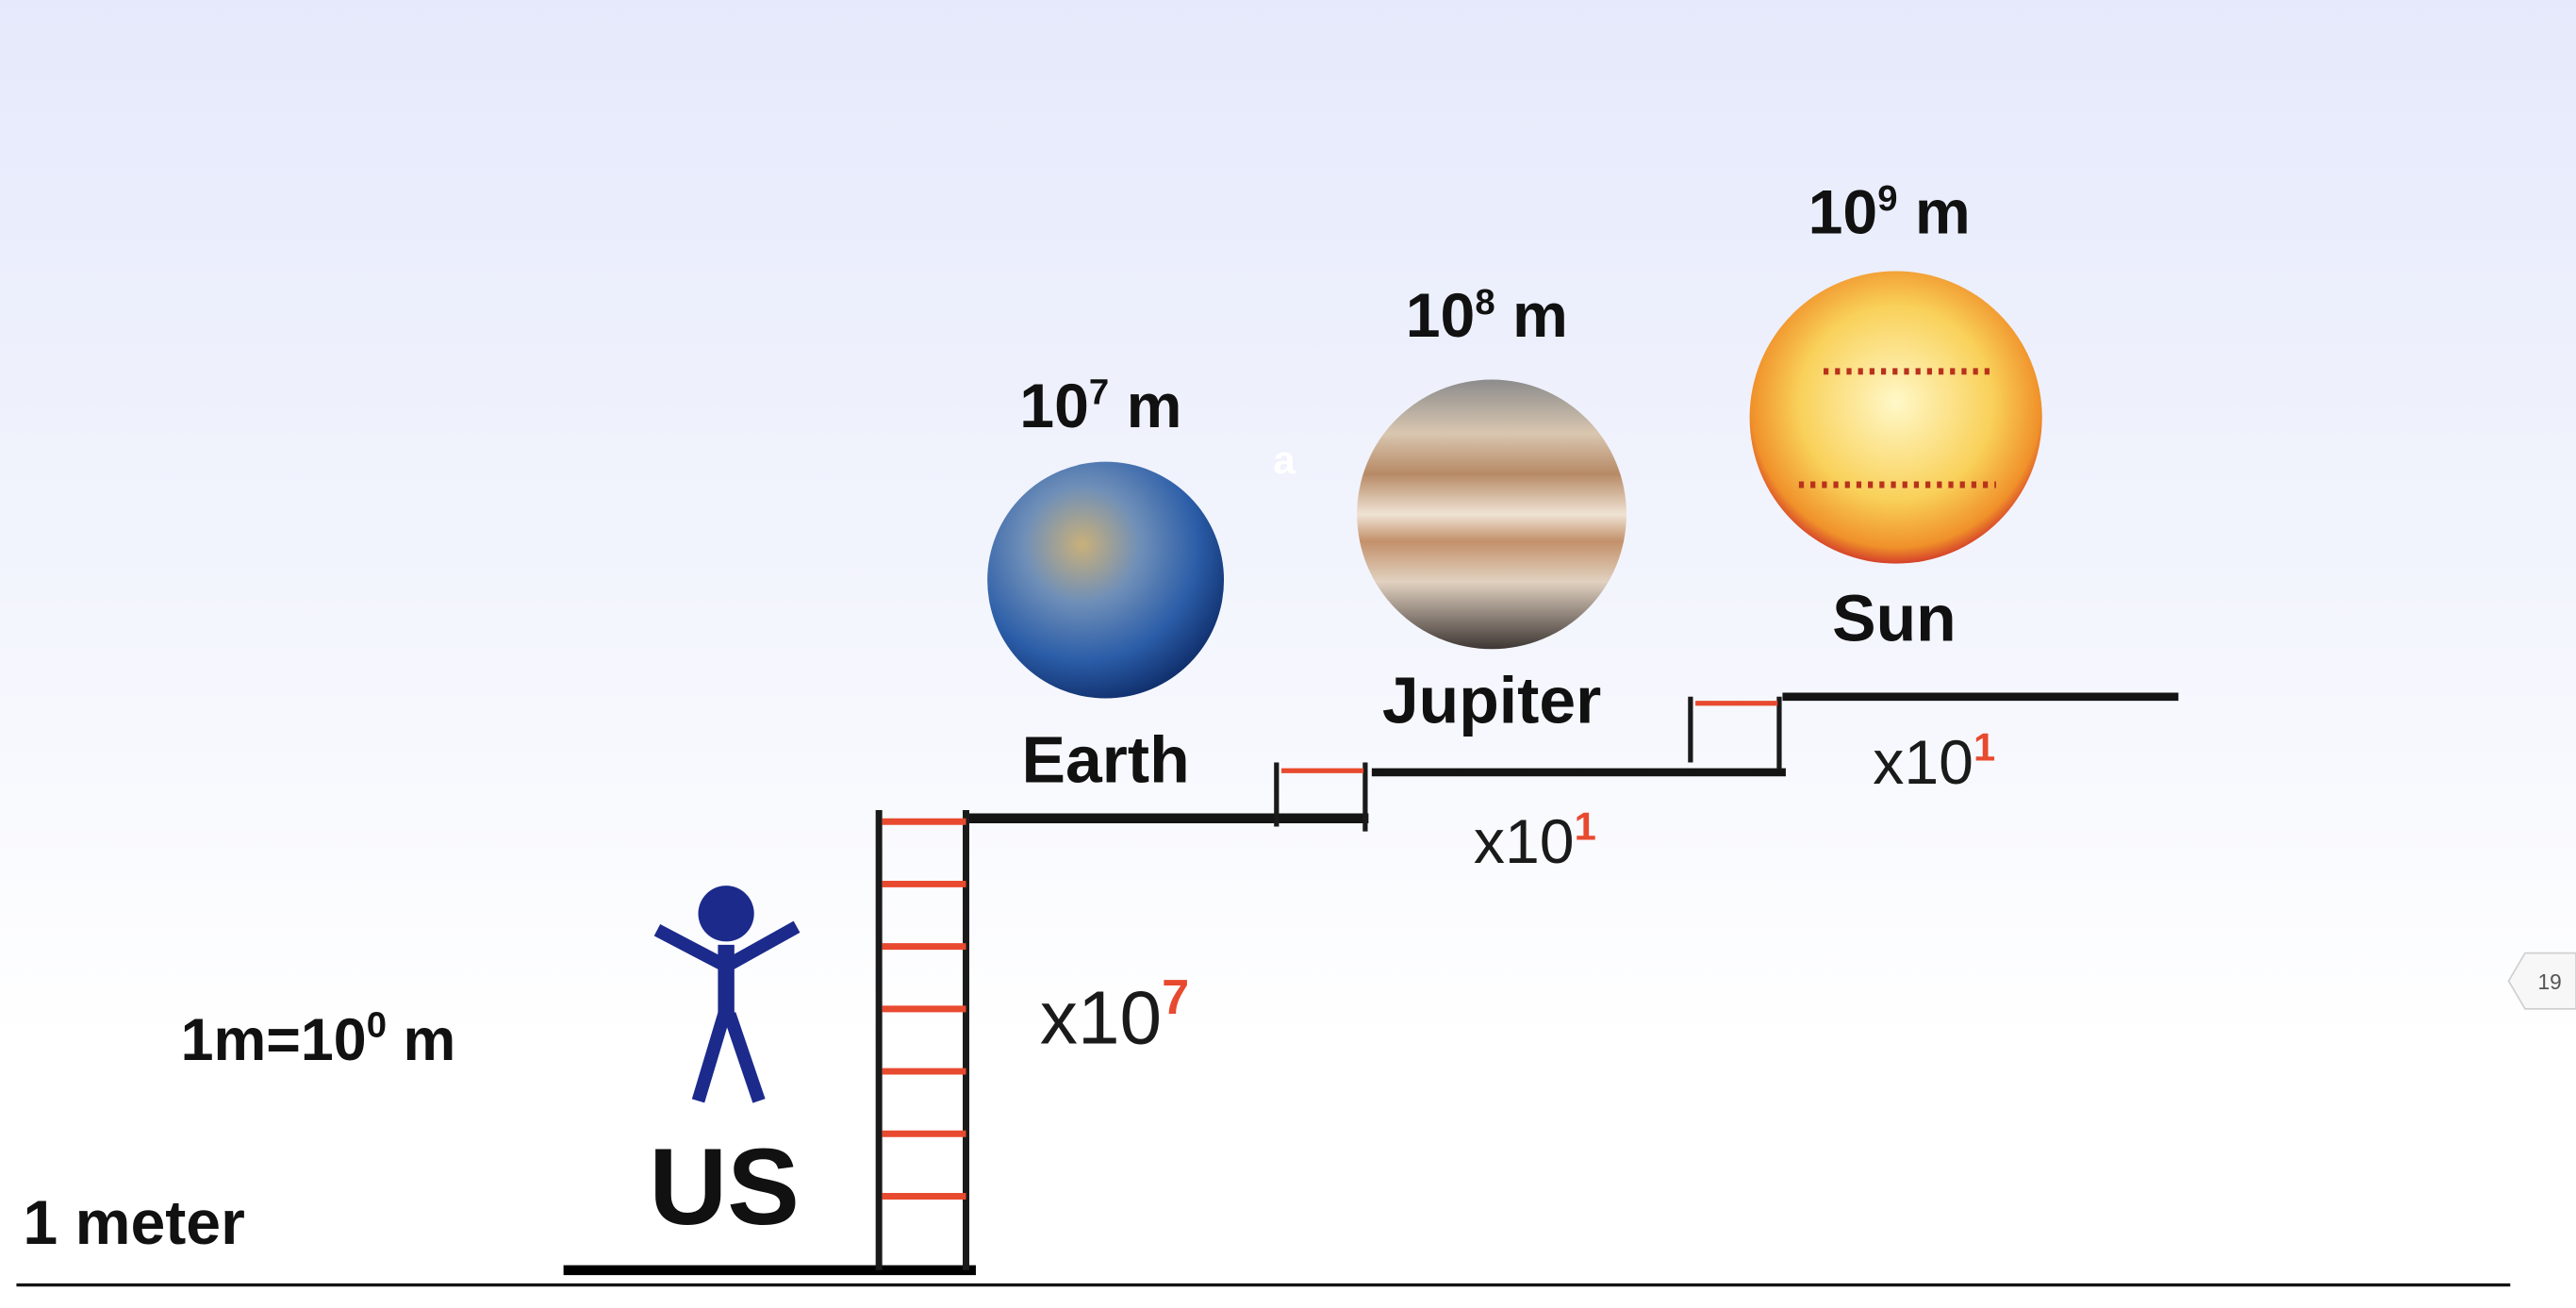 This screenshot has width=2576, height=1308. What do you see at coordinates (1492, 514) in the screenshot?
I see `jupiter-planet-icon` at bounding box center [1492, 514].